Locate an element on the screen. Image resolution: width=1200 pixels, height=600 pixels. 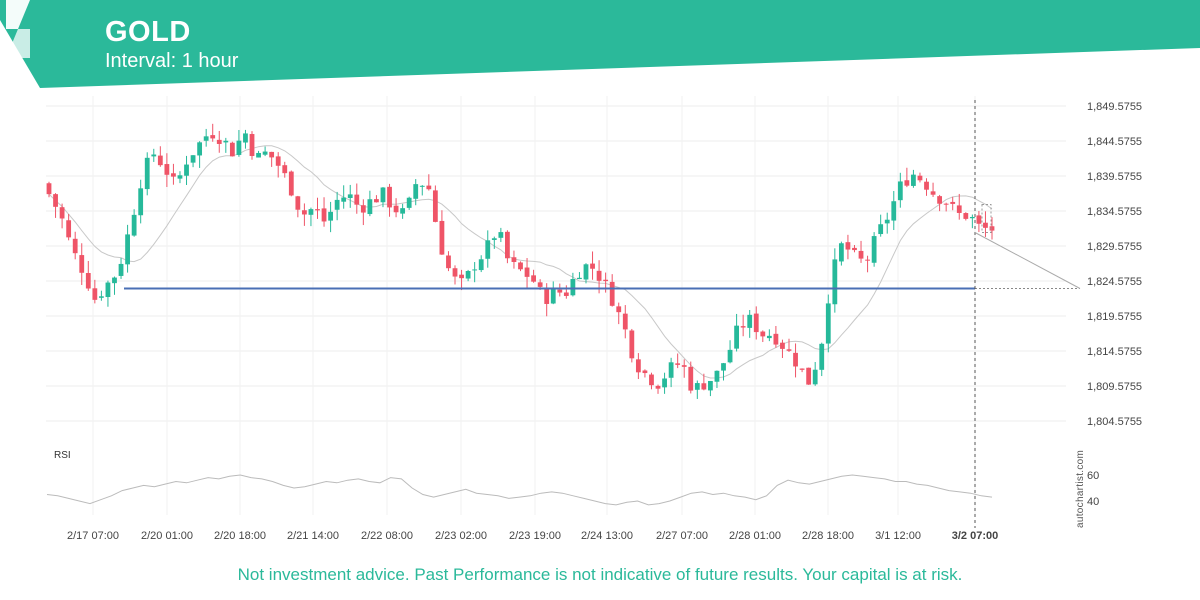
rsi-tick-label: 40 is located at coordinates (1093, 502).